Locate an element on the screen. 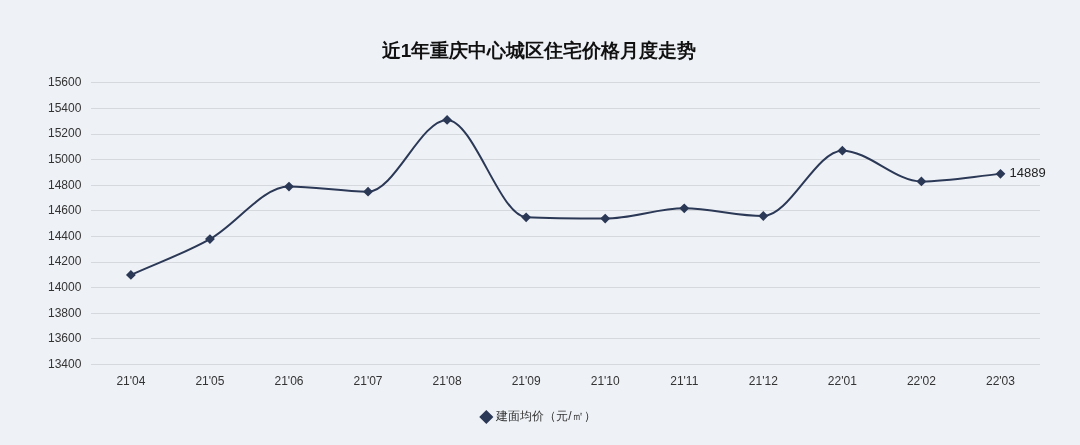 This screenshot has width=1080, height=445. y-tick-label: 14600 is located at coordinates (64, 210).